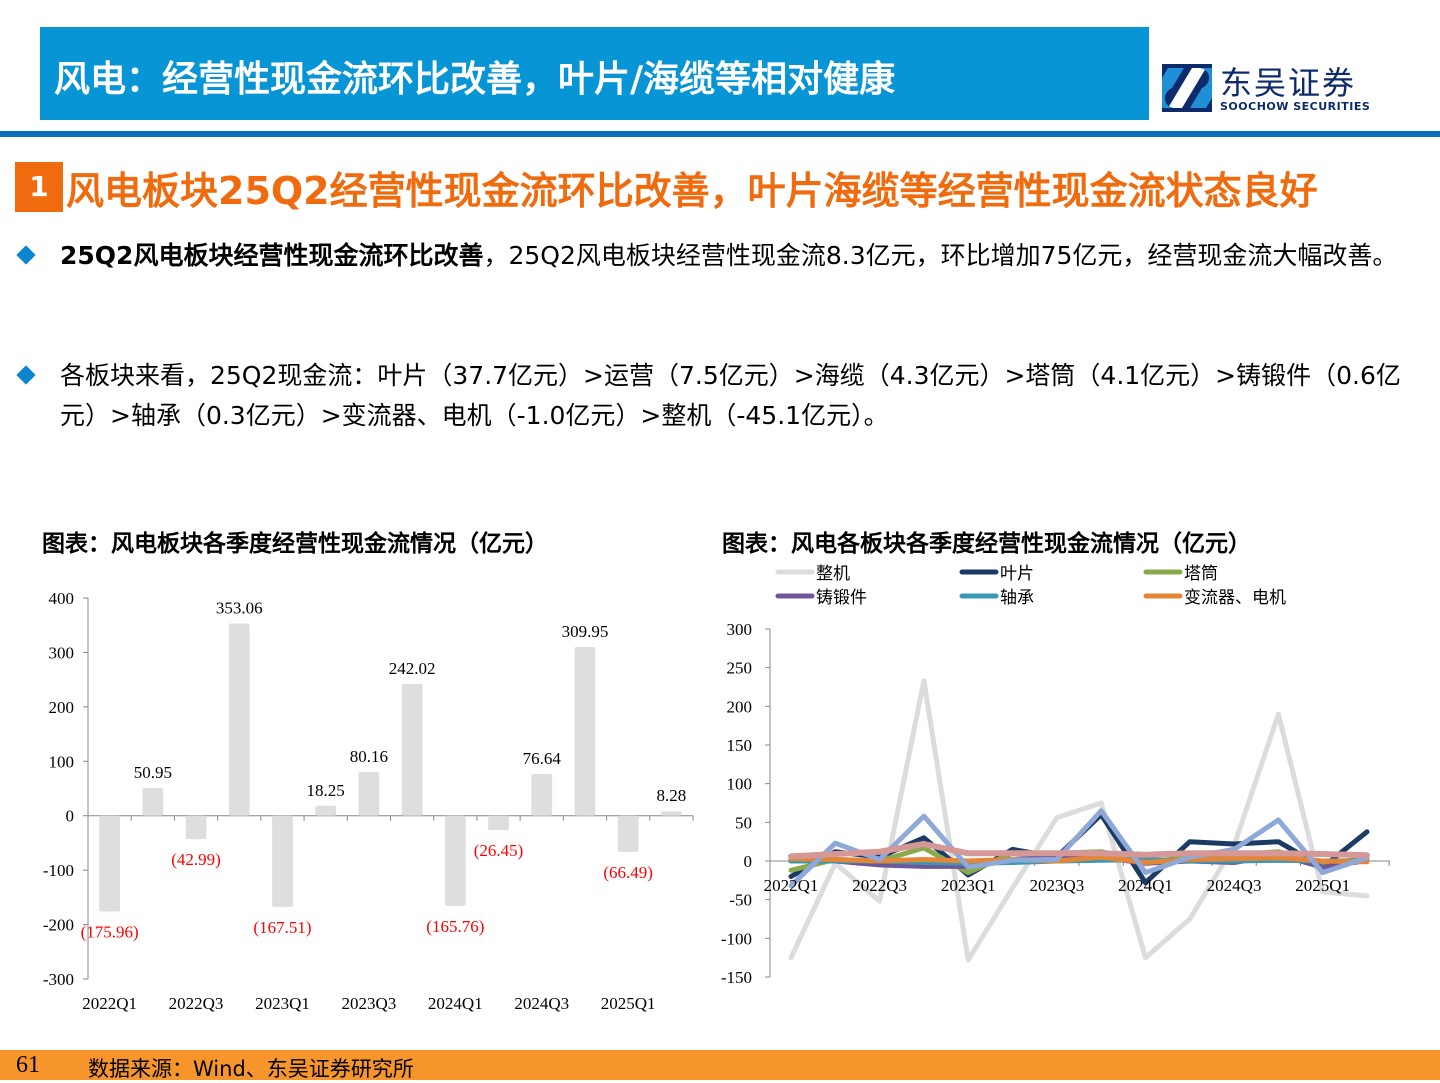  Describe the element at coordinates (672, 795) in the screenshot. I see `bar-data-label: 8.28` at that location.